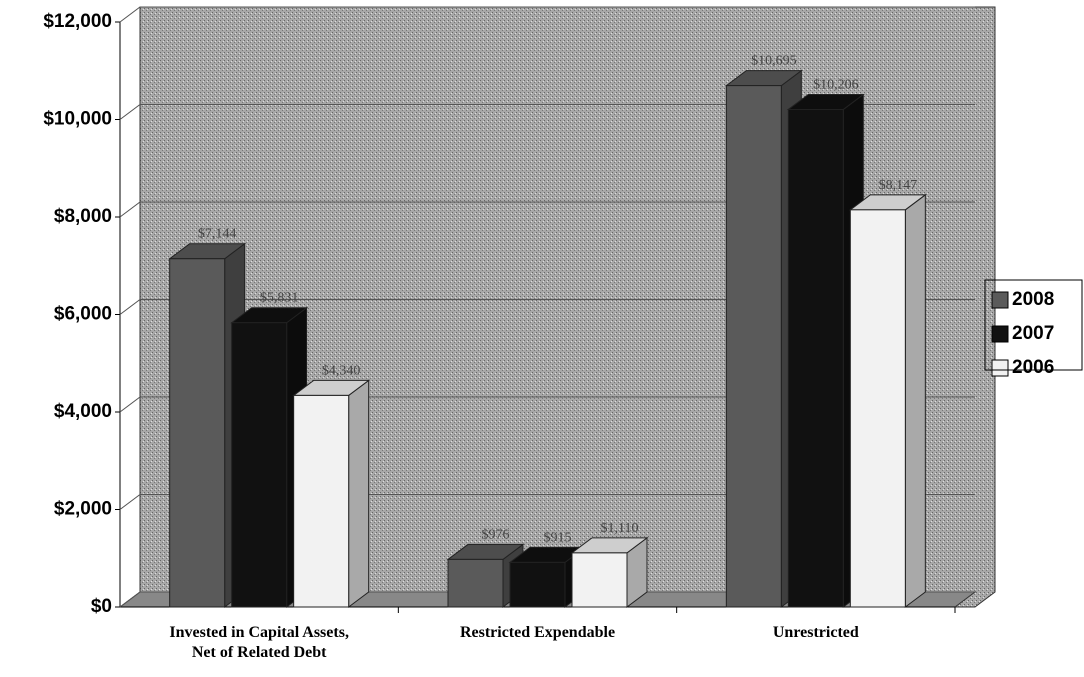 The image size is (1084, 677). Describe the element at coordinates (83, 509) in the screenshot. I see `y-tick-label: $2,000` at that location.